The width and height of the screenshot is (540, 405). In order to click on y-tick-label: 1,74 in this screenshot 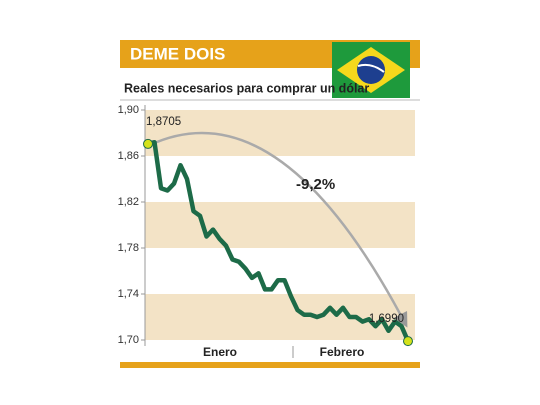, I will do `click(128, 294)`.